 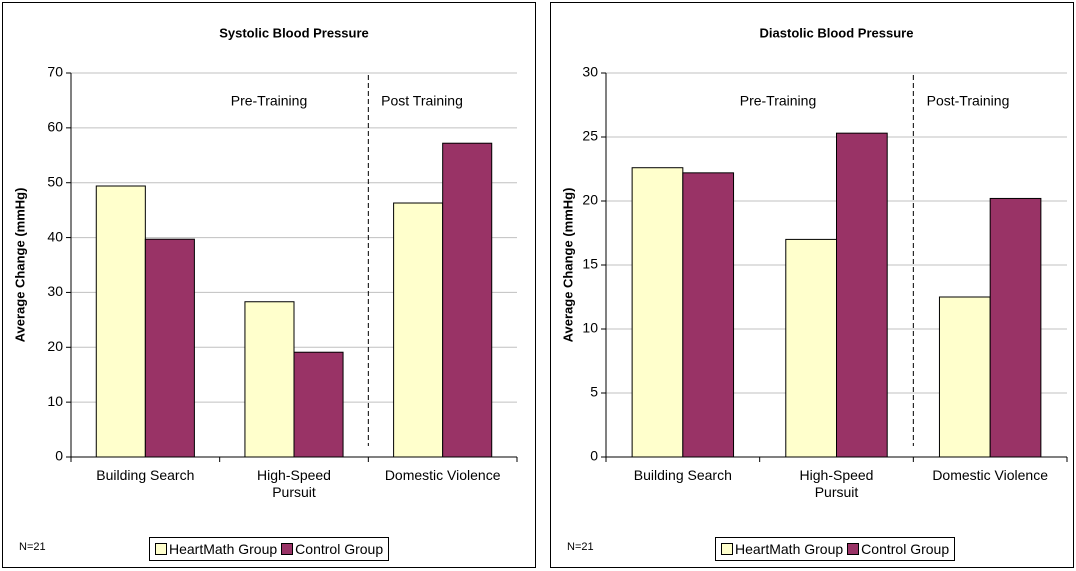 I want to click on y-tick-label: 70, so click(x=55, y=72).